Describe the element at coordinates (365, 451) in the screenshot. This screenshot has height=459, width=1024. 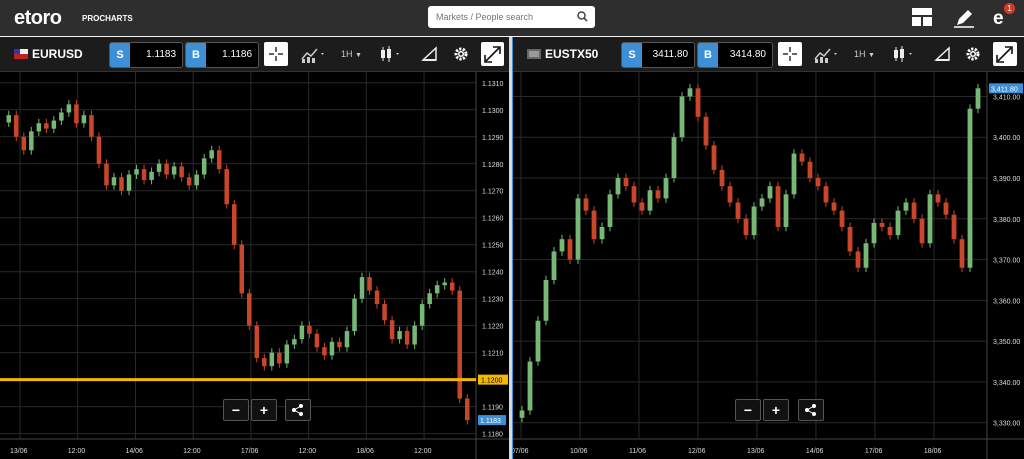
I see `x-tick-label: 18/06` at that location.